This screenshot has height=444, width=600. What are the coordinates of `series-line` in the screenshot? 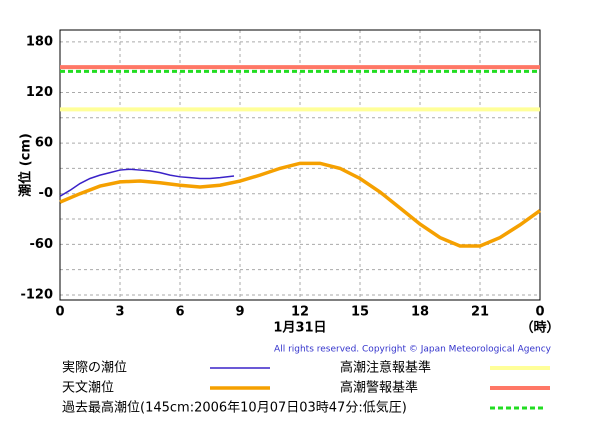 It's located at (147, 182).